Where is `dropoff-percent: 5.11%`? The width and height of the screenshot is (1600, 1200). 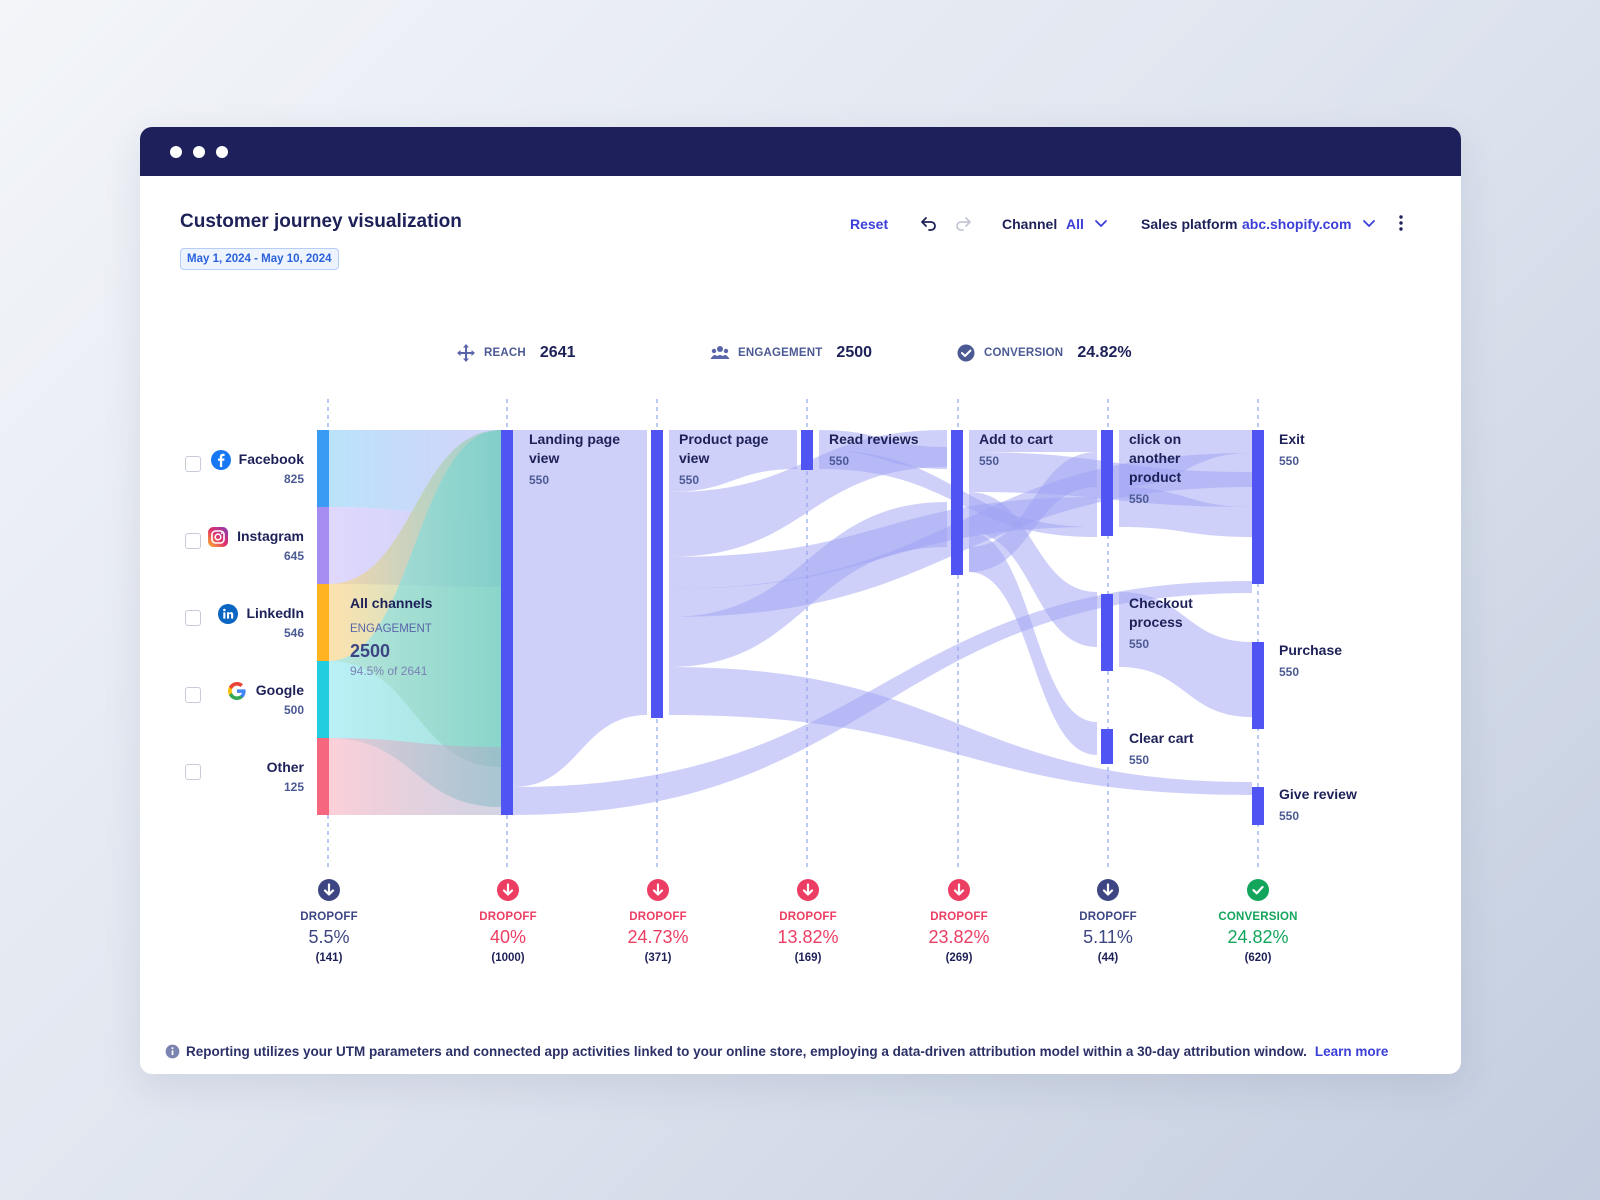
dropoff-percent: 5.11% is located at coordinates (1108, 937).